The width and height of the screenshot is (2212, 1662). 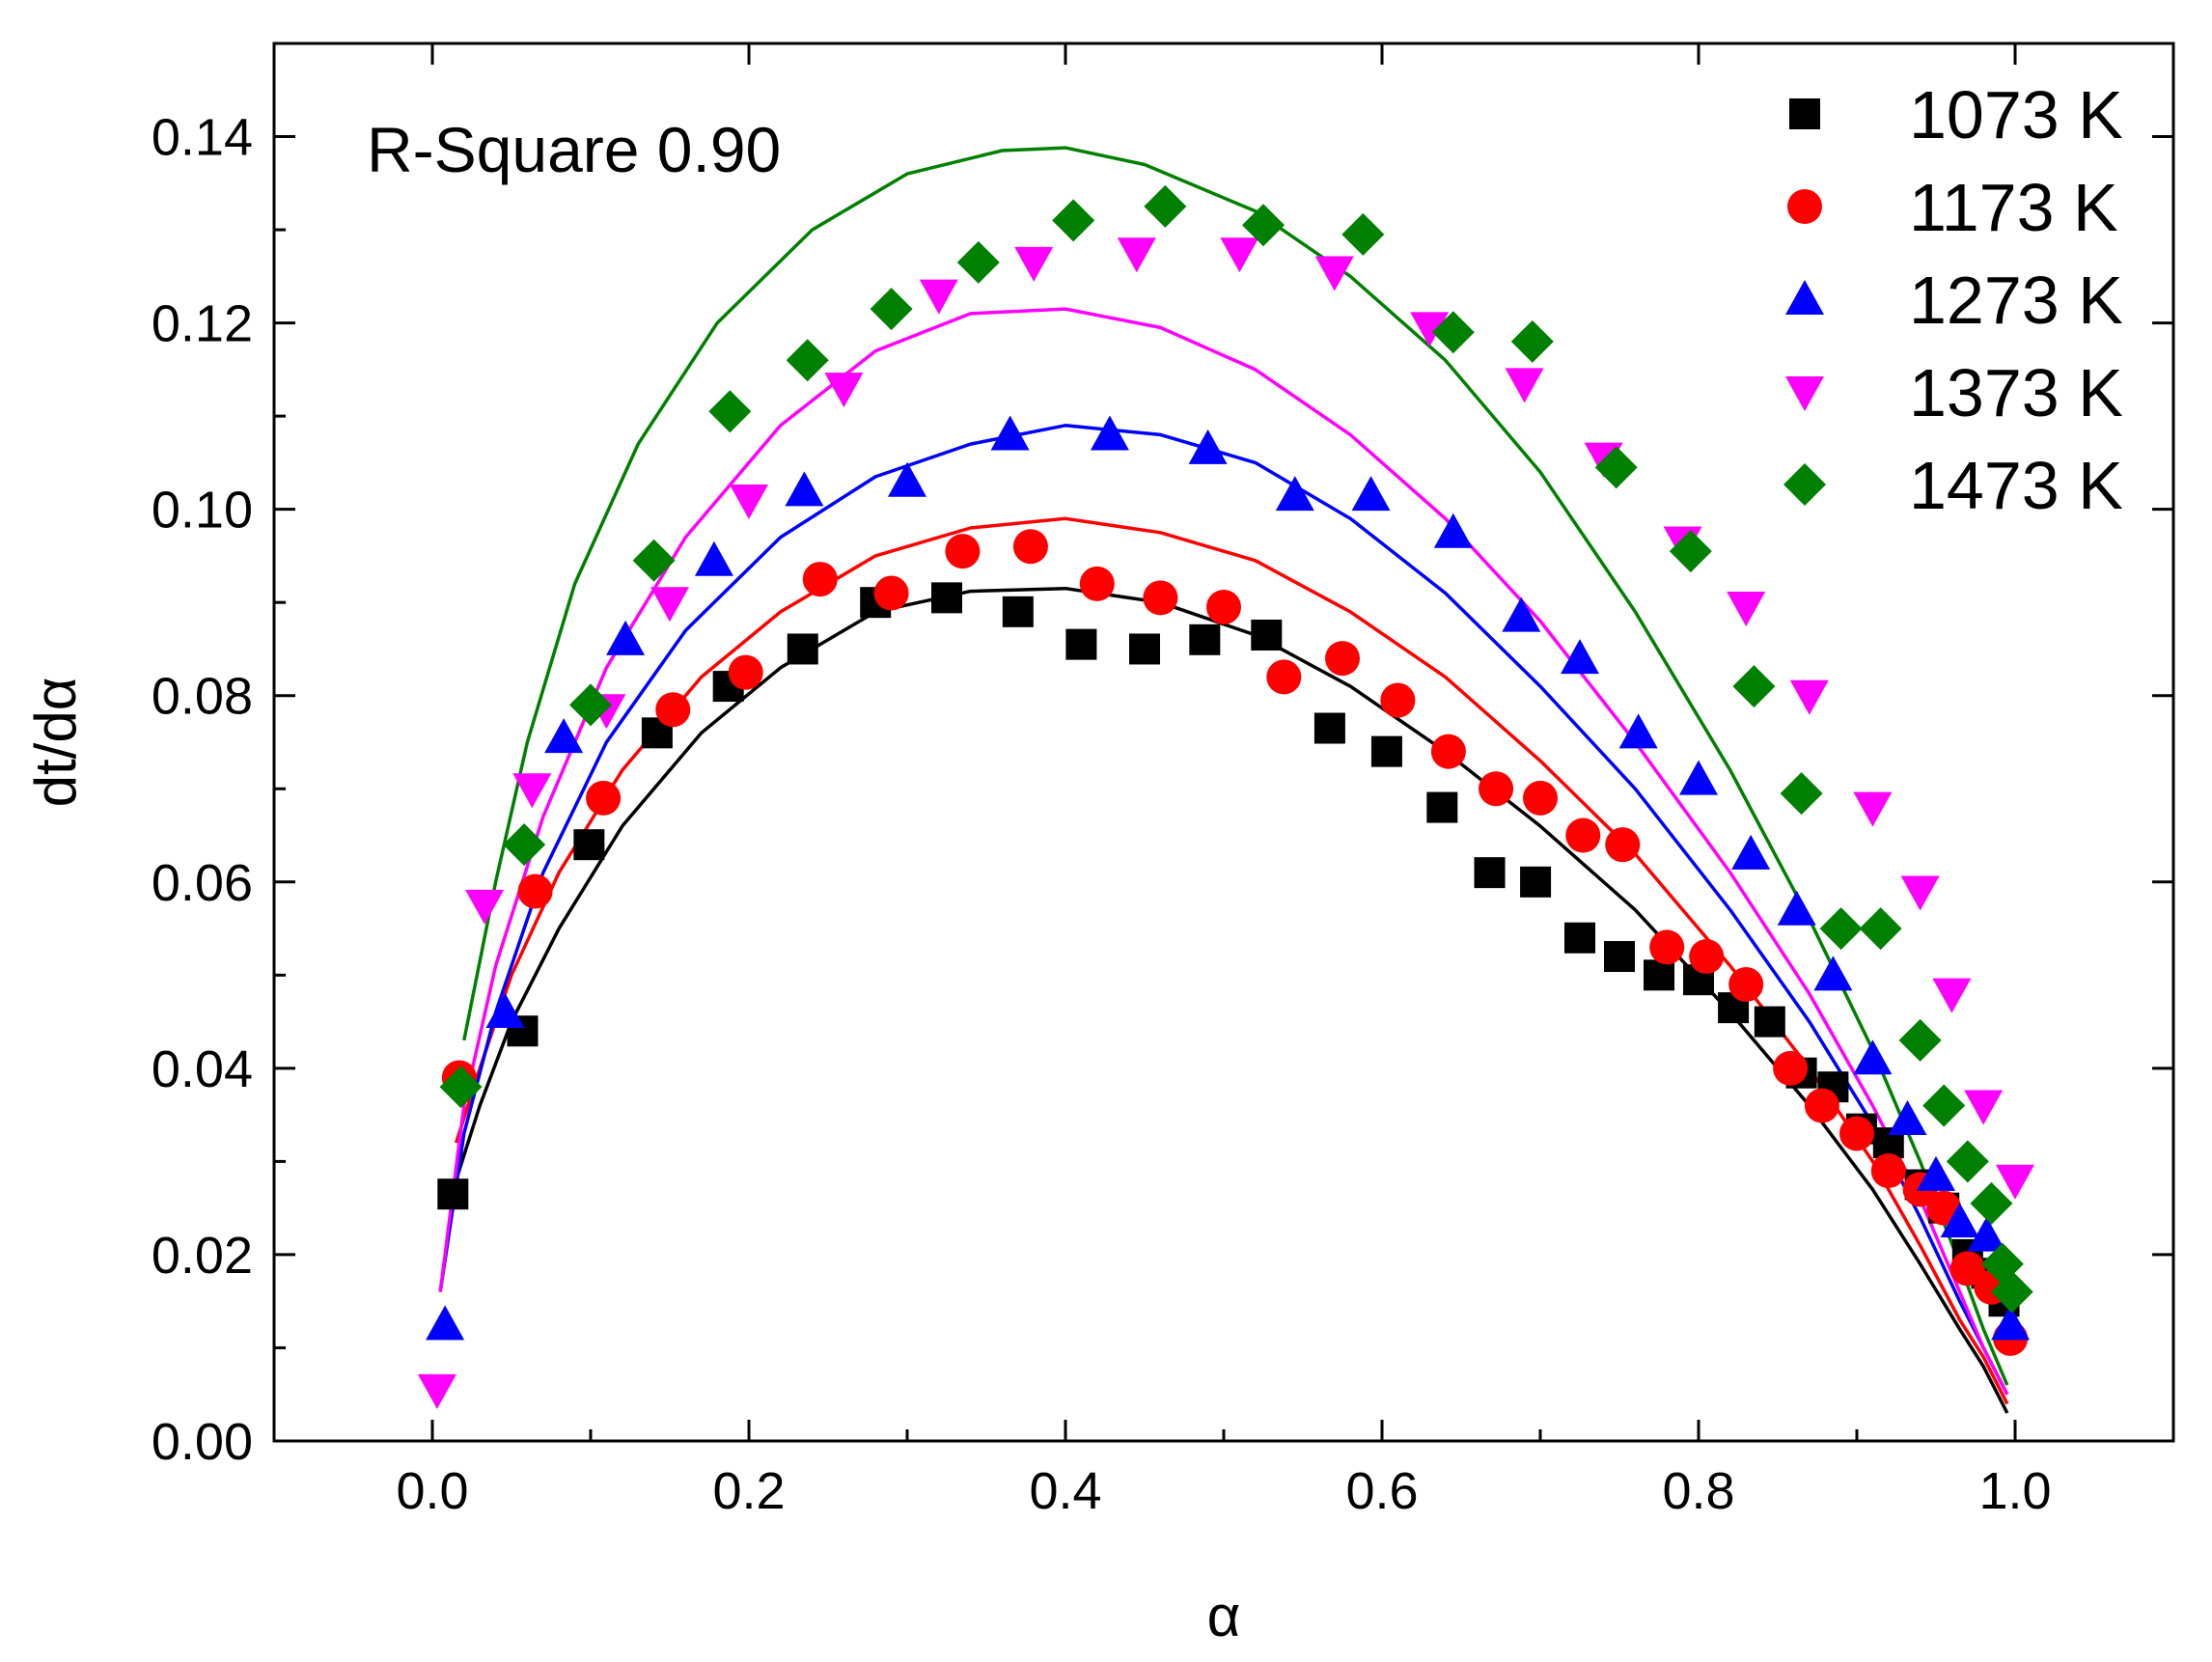 What do you see at coordinates (748, 1491) in the screenshot?
I see `x-tick-label: 0.2` at bounding box center [748, 1491].